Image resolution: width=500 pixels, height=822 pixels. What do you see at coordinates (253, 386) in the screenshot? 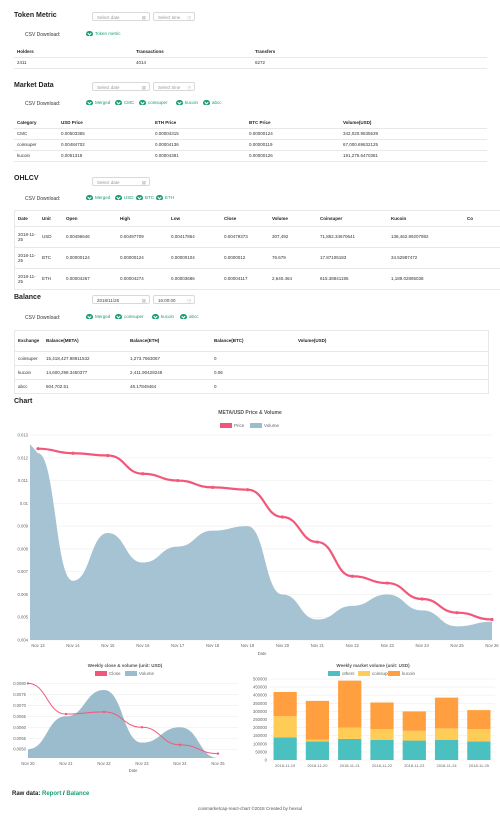
I see `table-cell: 0` at bounding box center [253, 386].